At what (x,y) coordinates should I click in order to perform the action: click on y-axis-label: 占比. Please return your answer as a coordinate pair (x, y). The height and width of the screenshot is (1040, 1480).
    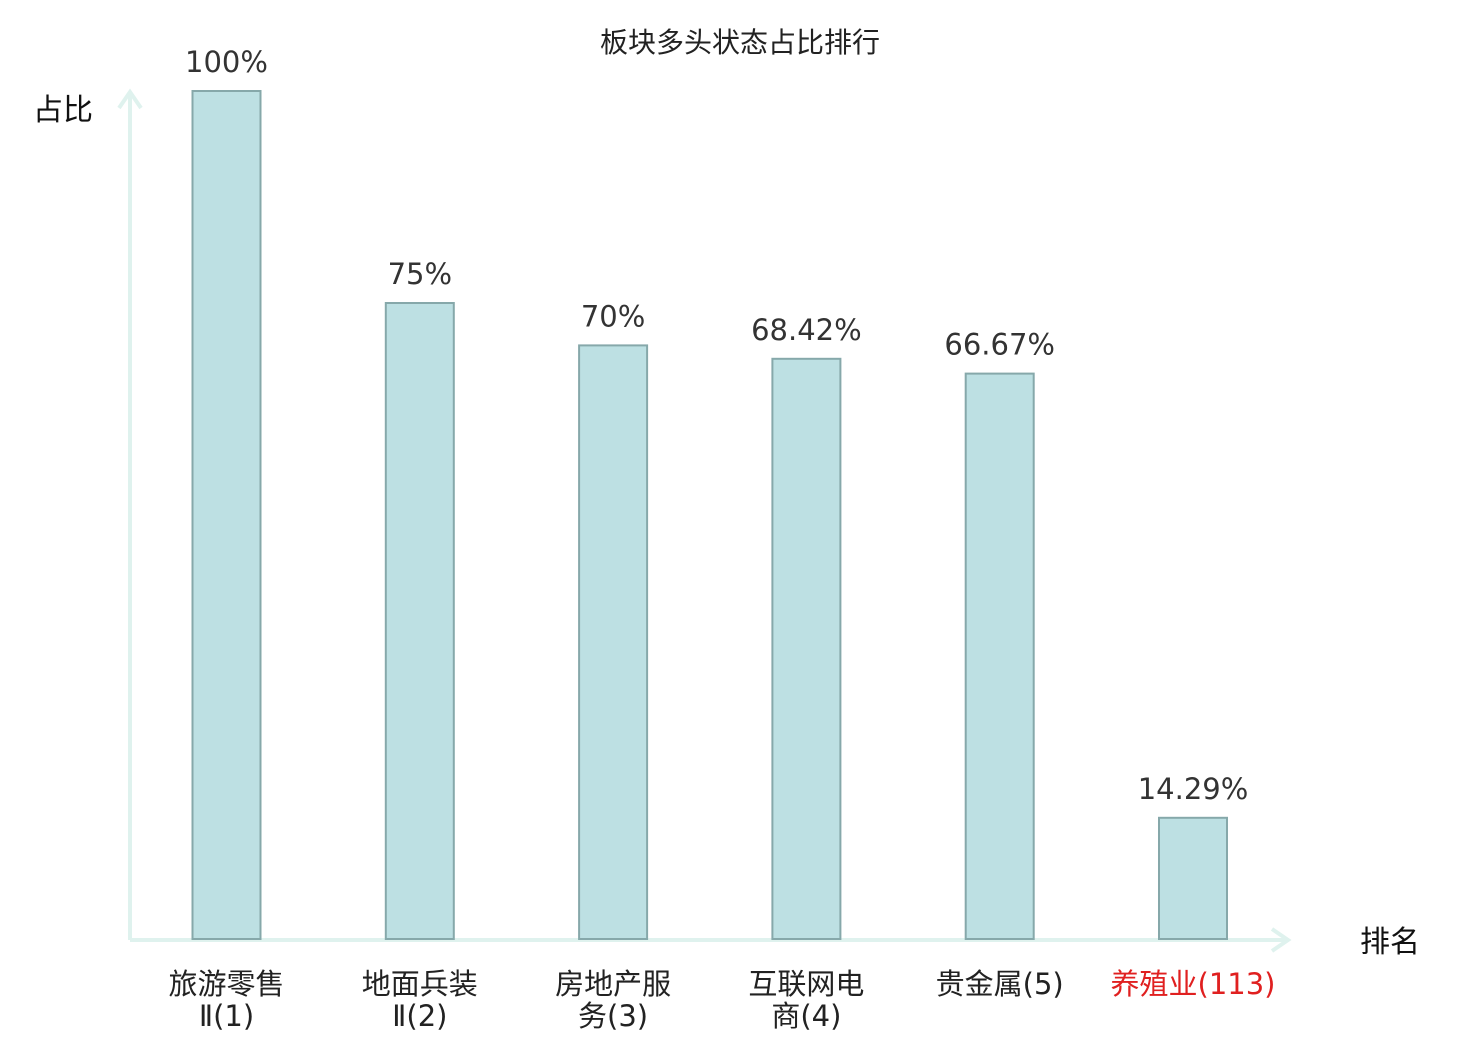
    Looking at the image, I should click on (63, 110).